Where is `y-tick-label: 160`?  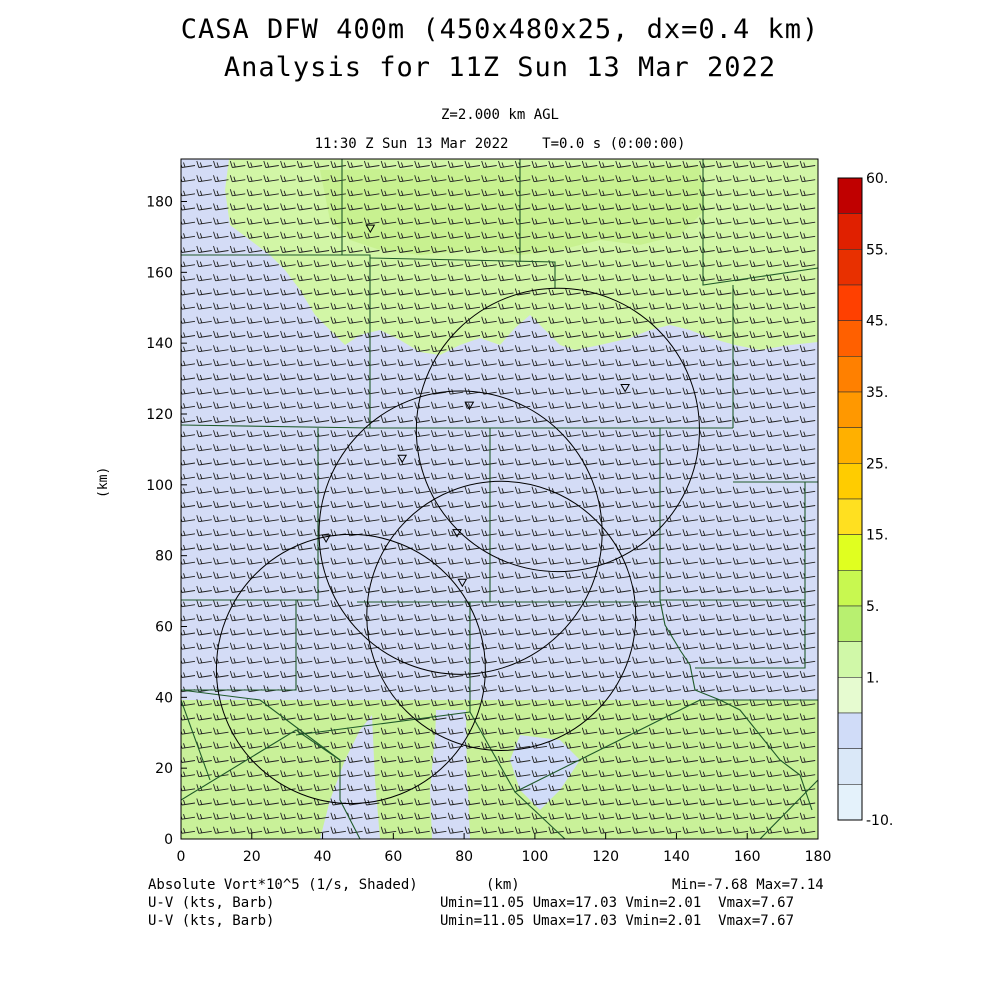 y-tick-label: 160 is located at coordinates (159, 273).